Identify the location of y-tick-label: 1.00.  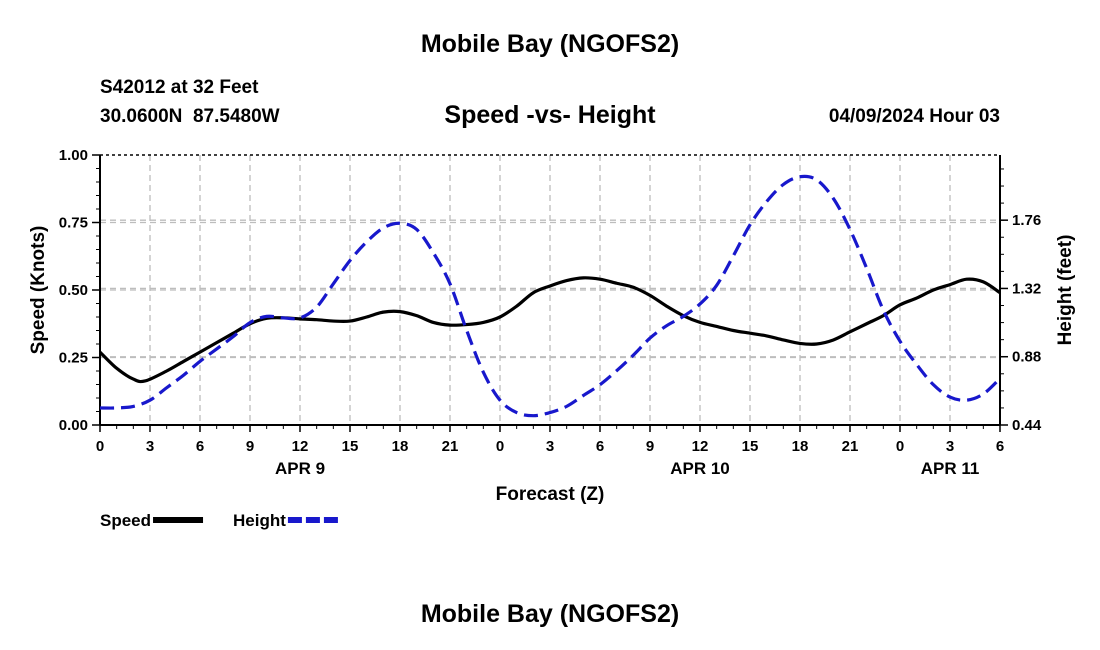
(73, 155).